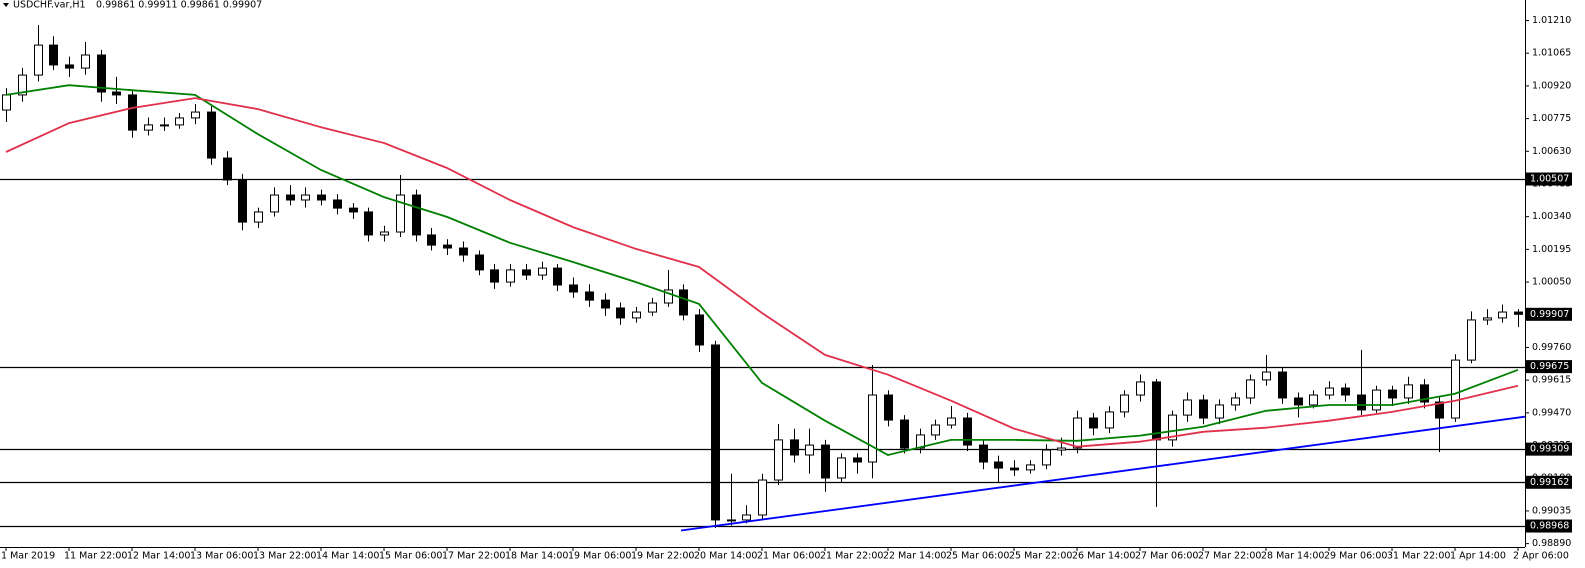 The width and height of the screenshot is (1585, 568). What do you see at coordinates (977, 556) in the screenshot?
I see `x-tick-label: 25 Mar 06:00` at bounding box center [977, 556].